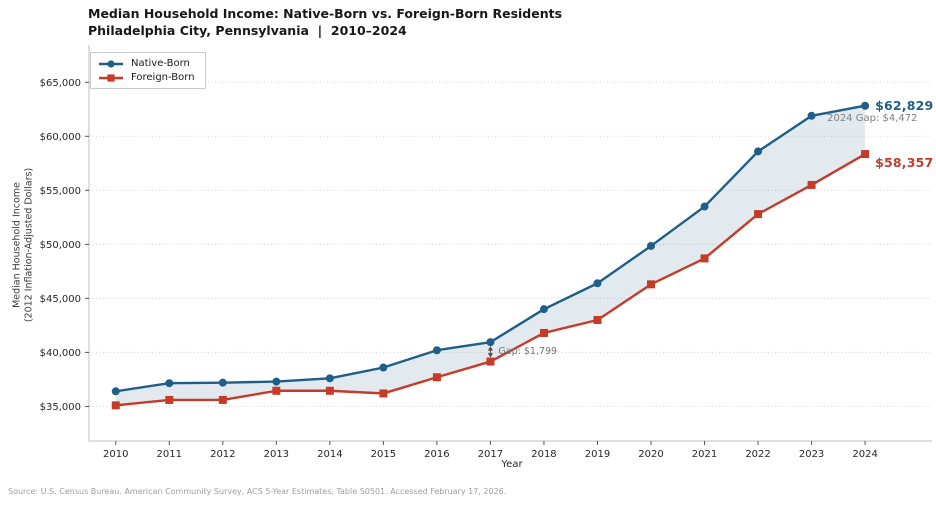  I want to click on x-tick-label: 2015, so click(383, 454).